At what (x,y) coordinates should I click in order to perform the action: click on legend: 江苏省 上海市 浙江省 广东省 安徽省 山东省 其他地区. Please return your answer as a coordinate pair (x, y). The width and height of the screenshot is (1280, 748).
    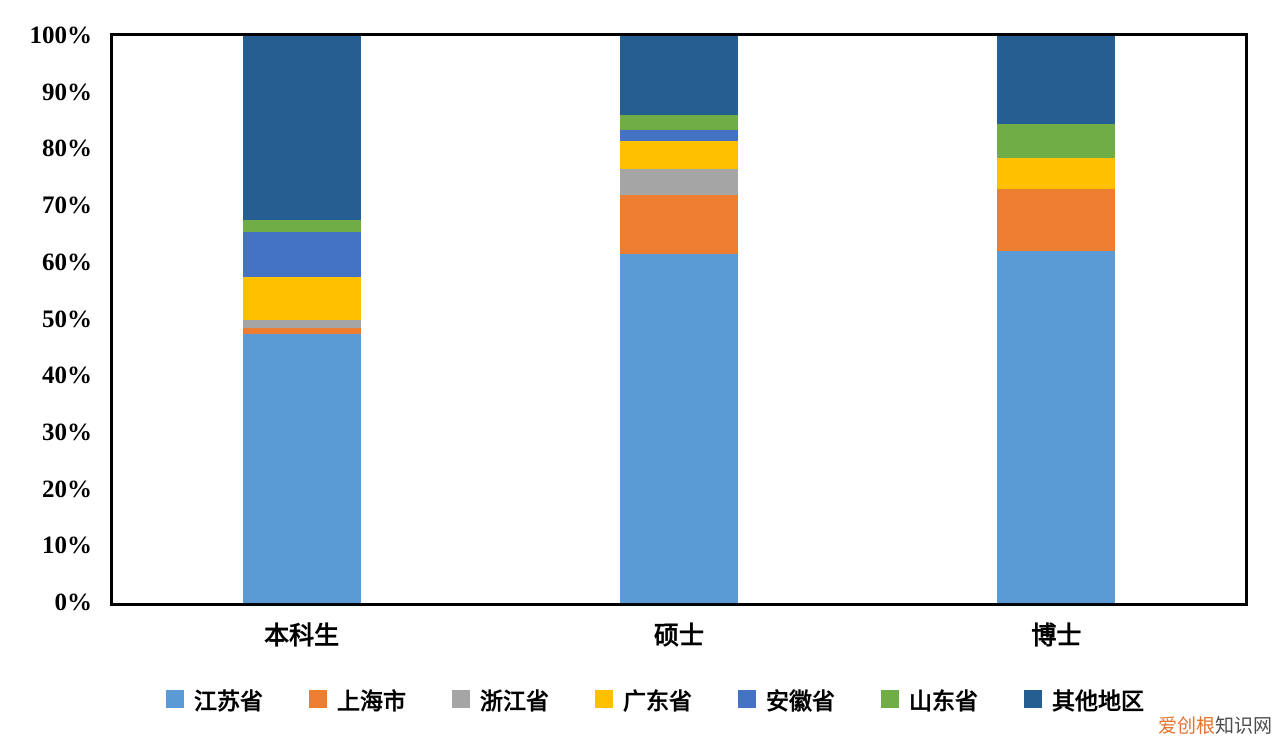
    Looking at the image, I should click on (655, 699).